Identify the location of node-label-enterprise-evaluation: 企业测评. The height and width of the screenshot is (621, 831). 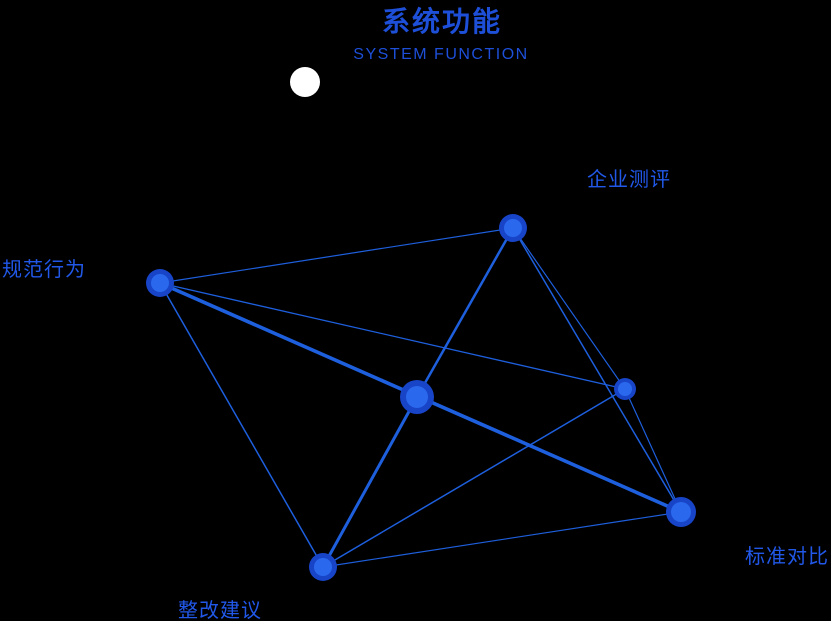
(629, 180).